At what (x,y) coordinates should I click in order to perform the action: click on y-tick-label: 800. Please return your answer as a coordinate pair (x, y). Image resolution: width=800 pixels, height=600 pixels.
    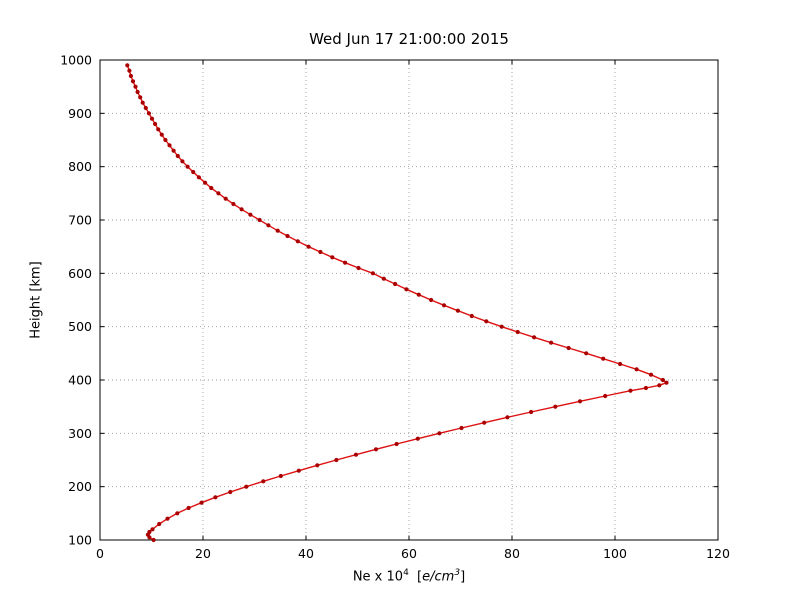
    Looking at the image, I should click on (80, 166).